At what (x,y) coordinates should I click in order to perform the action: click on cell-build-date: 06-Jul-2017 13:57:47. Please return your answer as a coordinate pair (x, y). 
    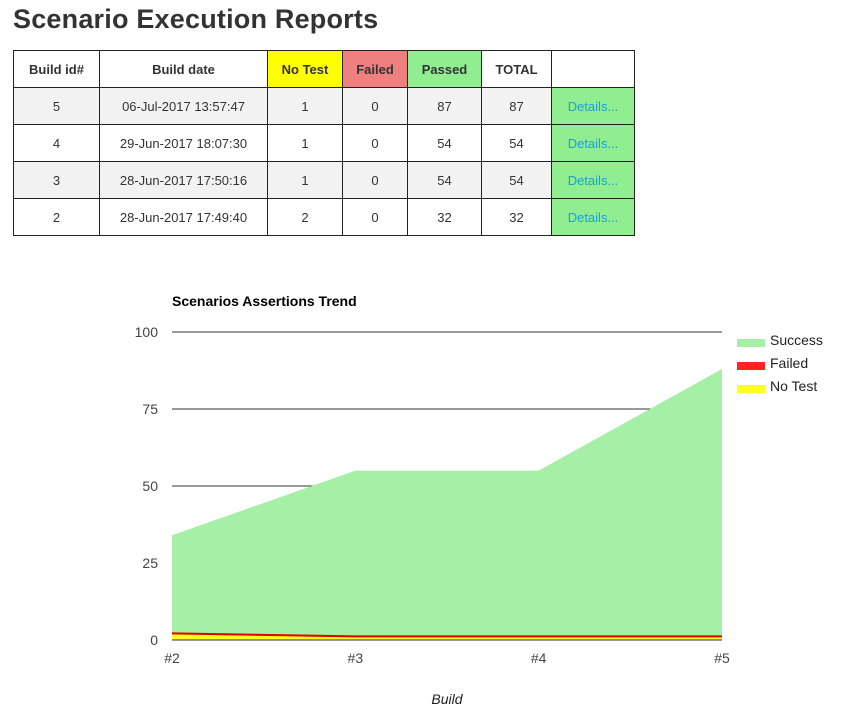
    Looking at the image, I should click on (183, 106).